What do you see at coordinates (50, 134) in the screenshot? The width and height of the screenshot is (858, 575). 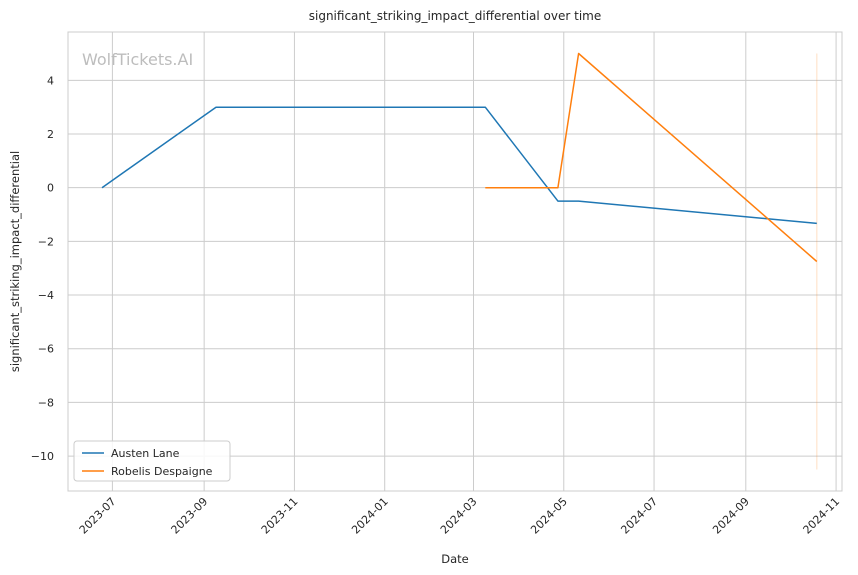 I see `y-tick-label: 2` at bounding box center [50, 134].